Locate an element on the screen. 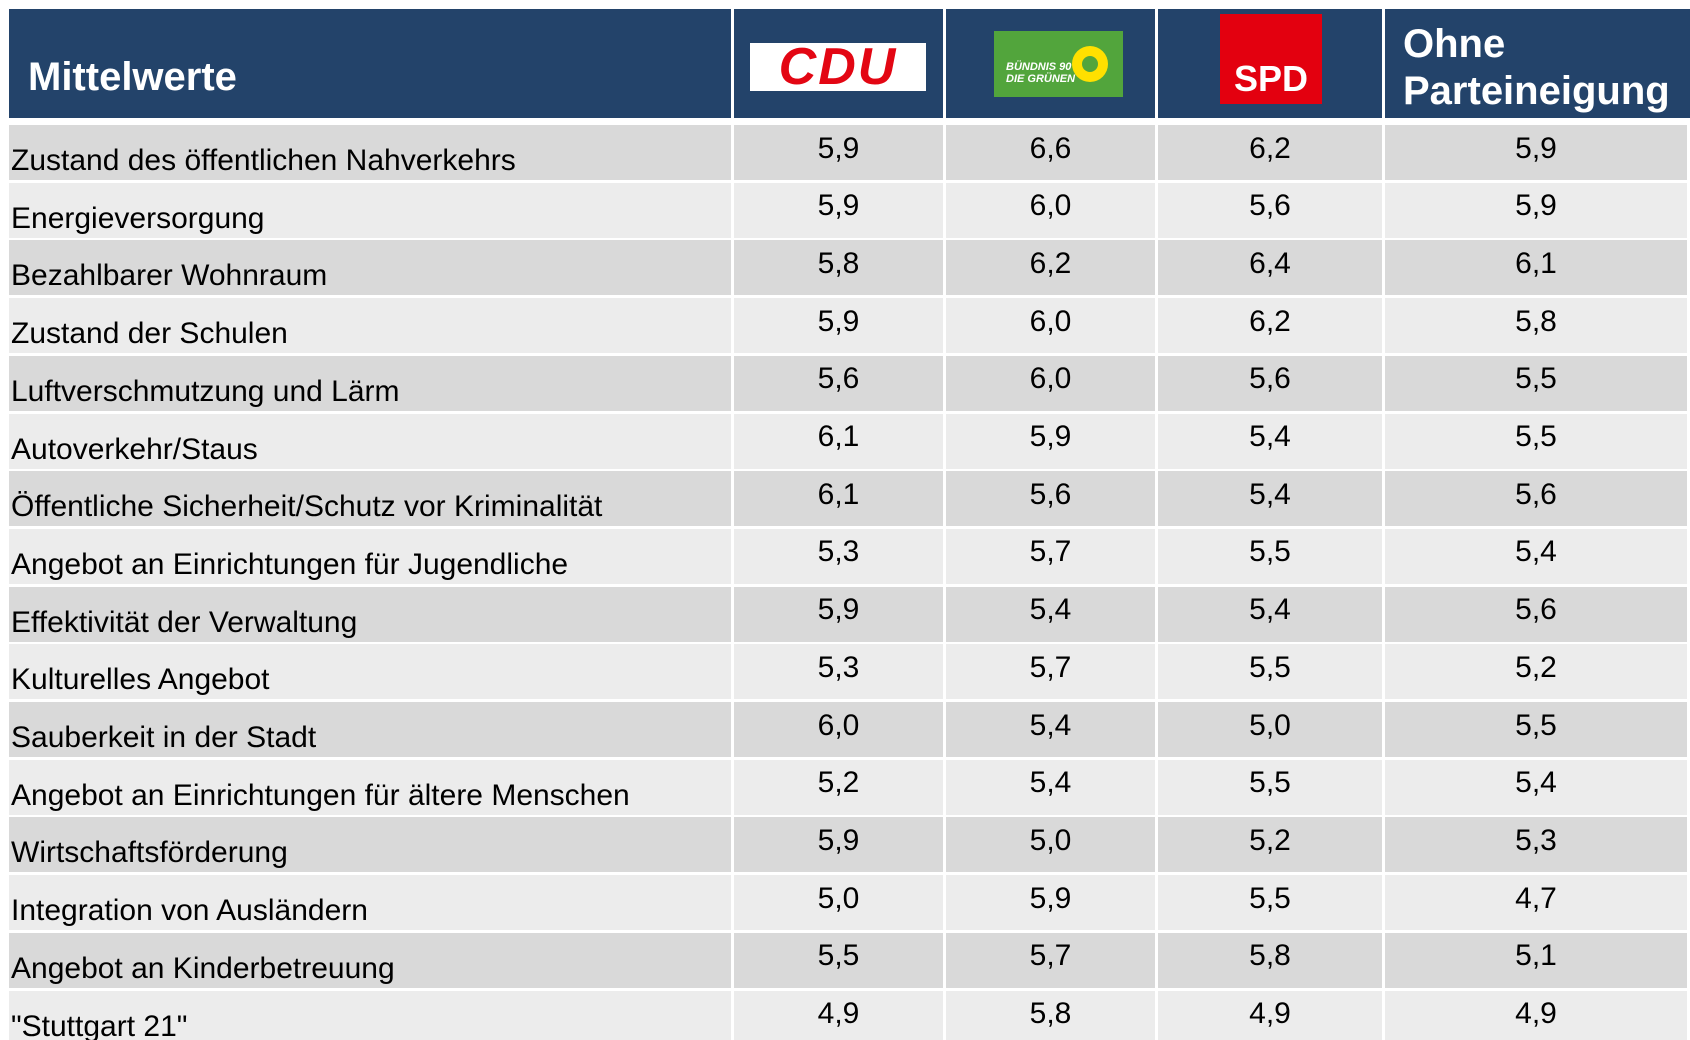 This screenshot has height=1040, width=1690. row-label: Bezahlbarer Wohnraum is located at coordinates (370, 268).